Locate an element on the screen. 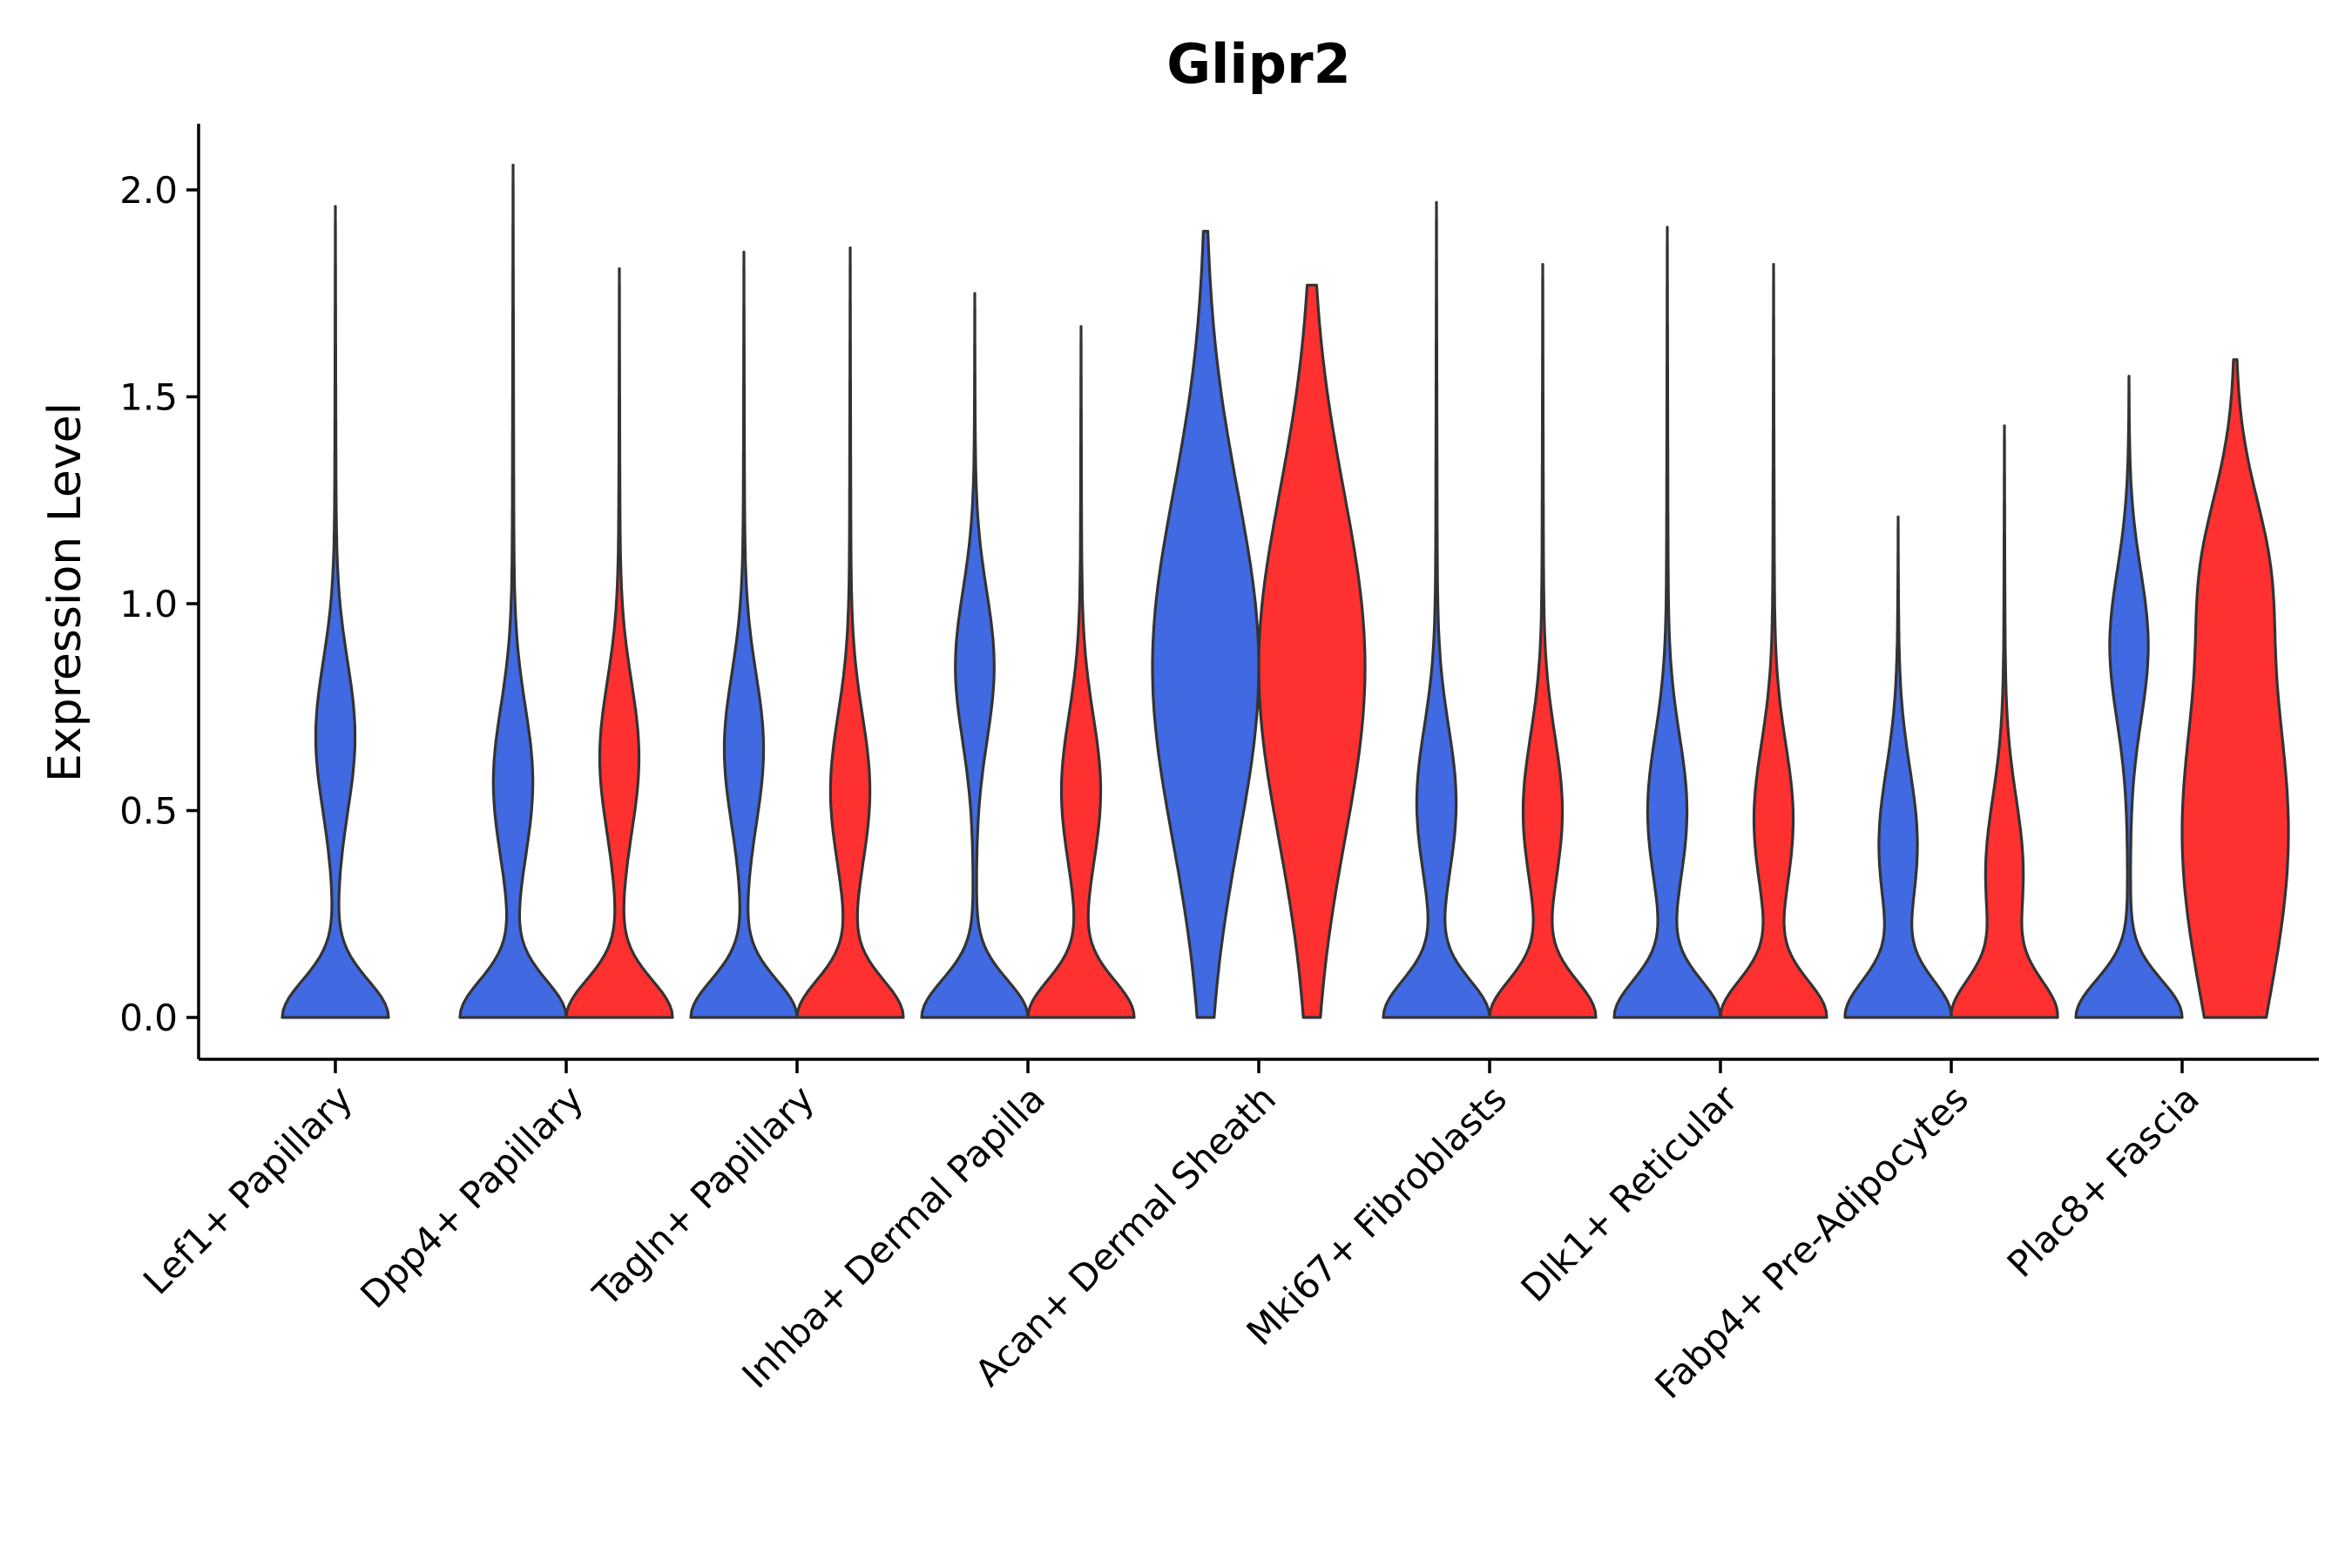 This screenshot has width=2352, height=1568. y-tick-label: 1.0 is located at coordinates (148, 604).